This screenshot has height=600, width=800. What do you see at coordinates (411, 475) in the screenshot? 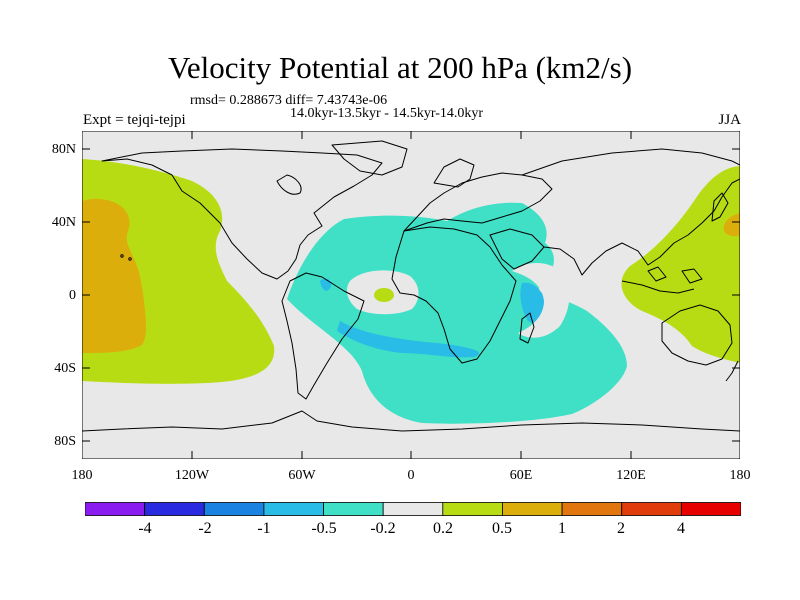
I see `lon-tick-label: 0` at bounding box center [411, 475].